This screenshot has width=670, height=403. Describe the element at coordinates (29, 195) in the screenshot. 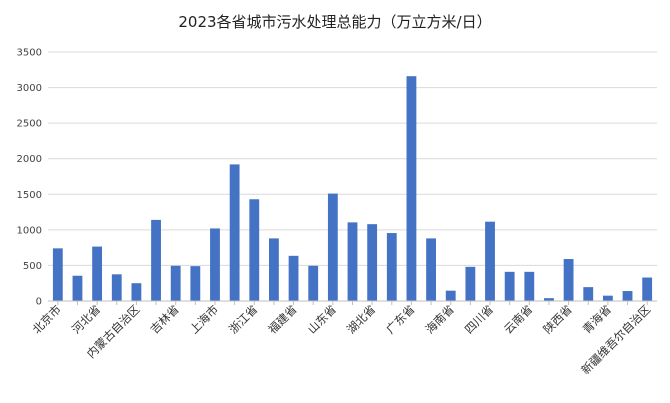

I see `y-tick-label: 1500` at that location.